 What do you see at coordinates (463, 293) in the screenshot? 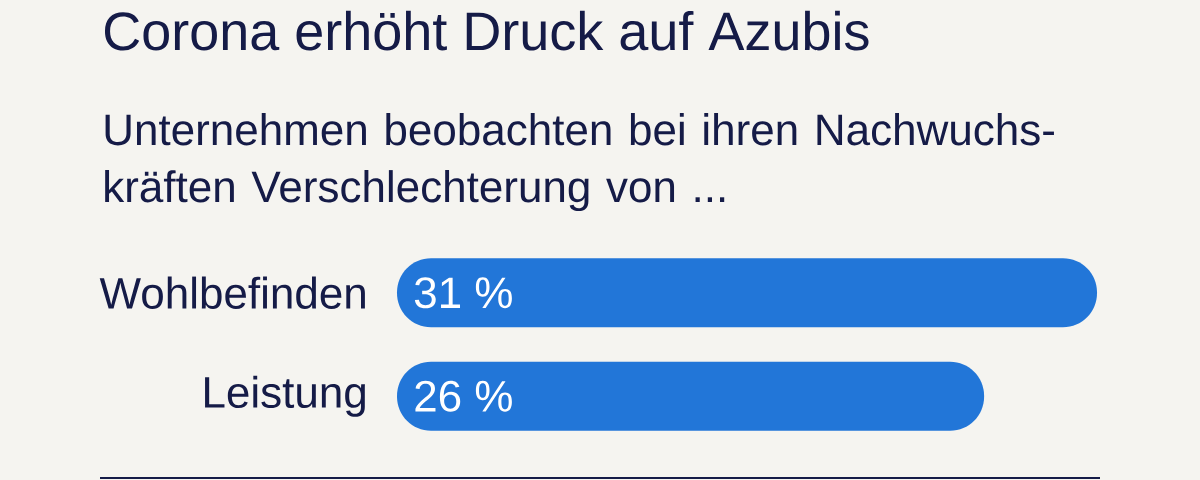
I see `data-label: 31 %` at bounding box center [463, 293].